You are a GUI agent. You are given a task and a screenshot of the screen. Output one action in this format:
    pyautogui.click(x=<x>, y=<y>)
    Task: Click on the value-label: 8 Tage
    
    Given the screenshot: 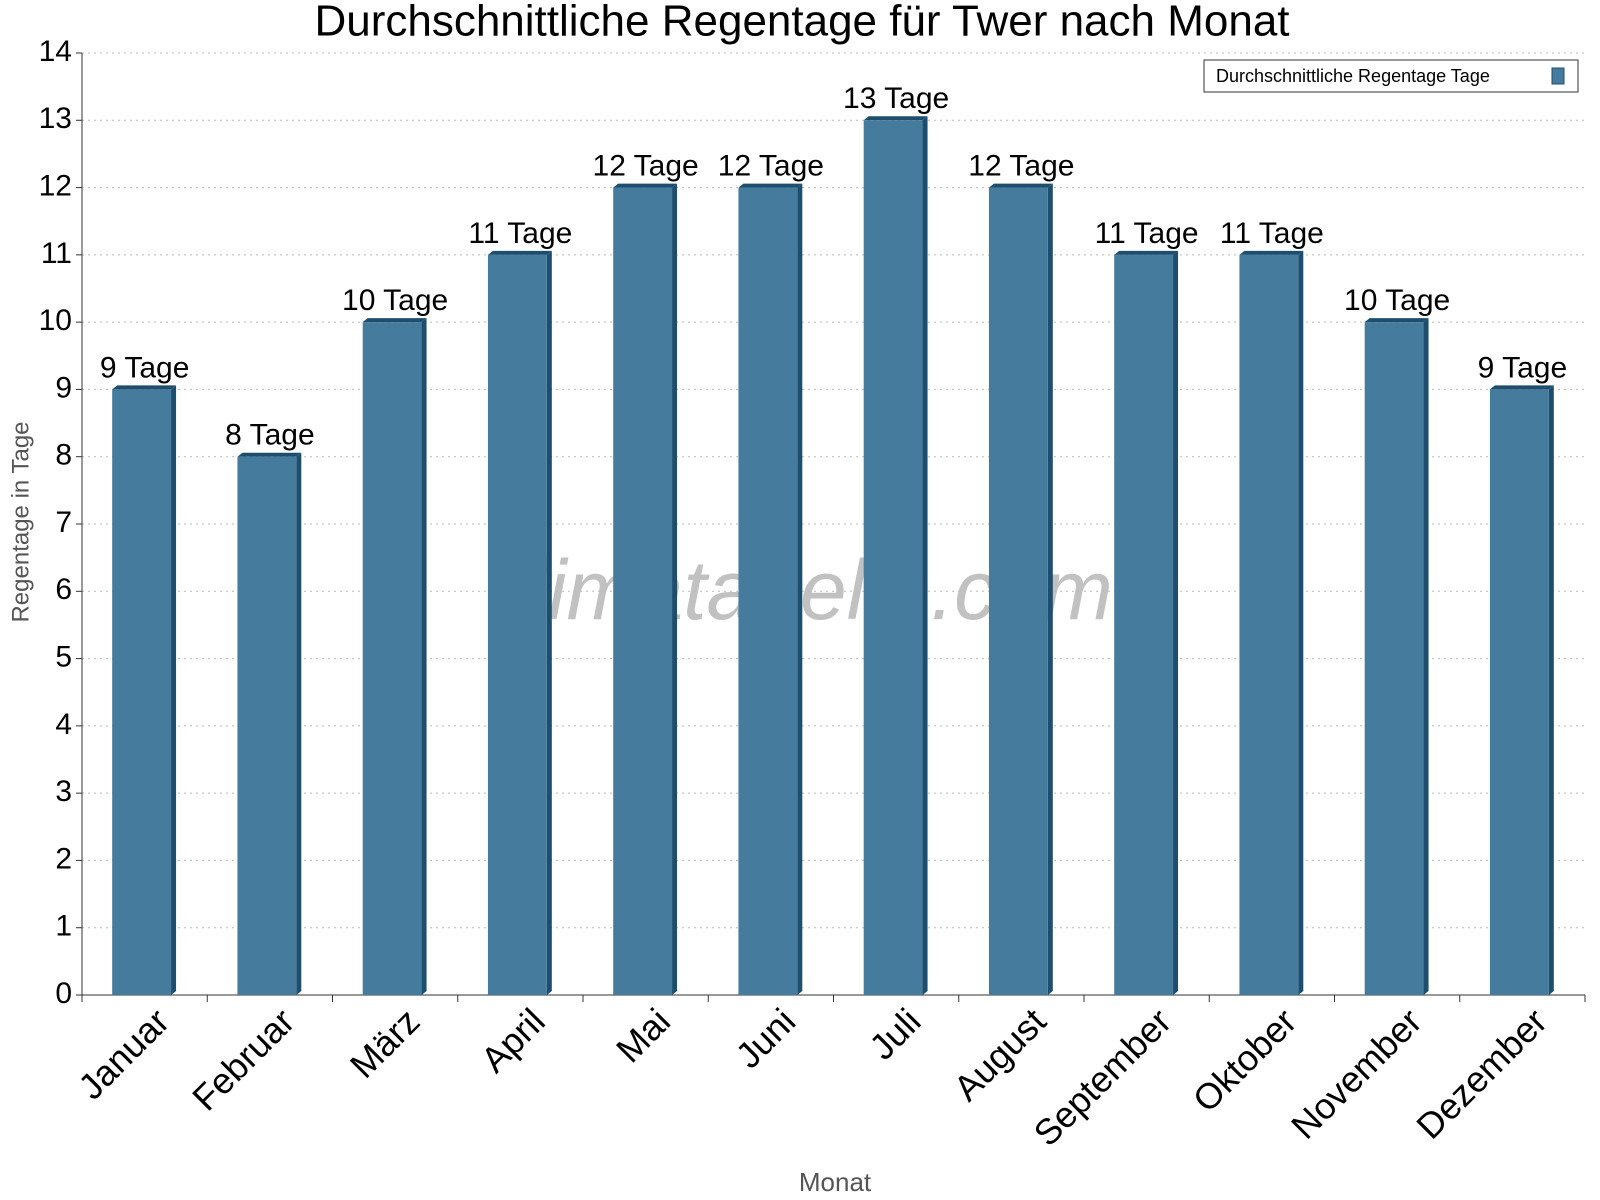 What is the action you would take?
    pyautogui.click(x=270, y=435)
    